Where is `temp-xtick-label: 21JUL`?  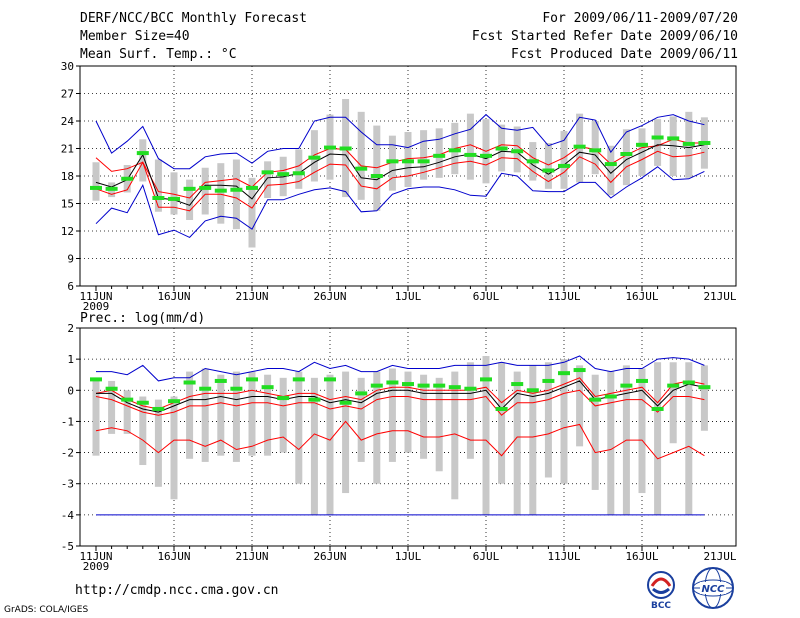
temp-xtick-label: 21JUL is located at coordinates (719, 296).